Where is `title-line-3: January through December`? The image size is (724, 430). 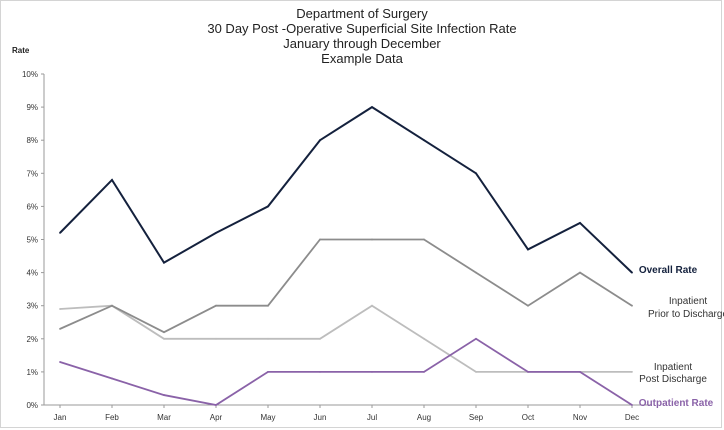 title-line-3: January through December is located at coordinates (362, 43).